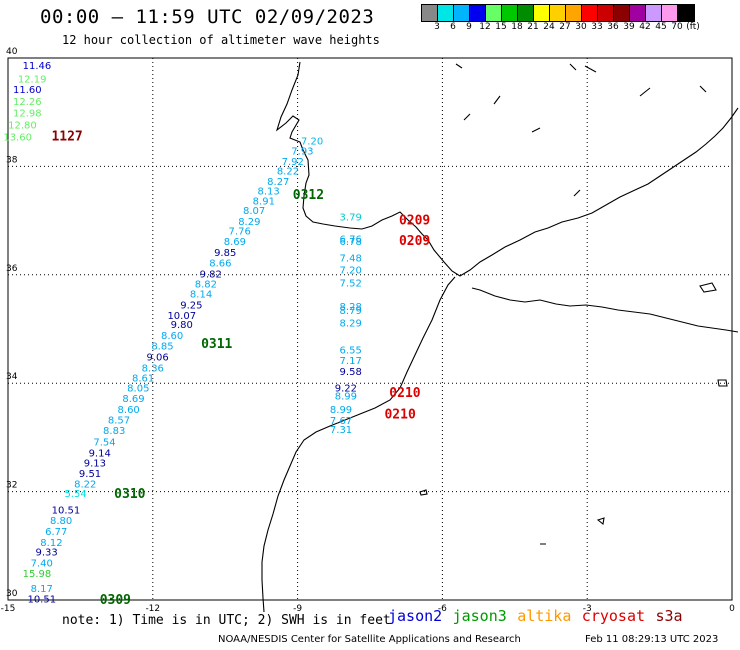  I want to click on colorbar-label: (ft), so click(693, 27).